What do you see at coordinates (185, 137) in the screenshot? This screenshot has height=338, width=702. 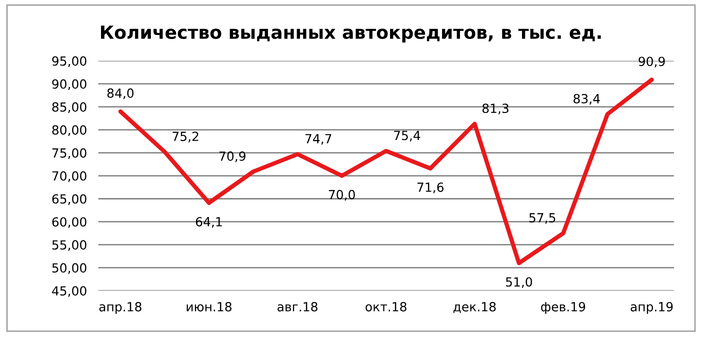 I see `data-label: 75,2` at bounding box center [185, 137].